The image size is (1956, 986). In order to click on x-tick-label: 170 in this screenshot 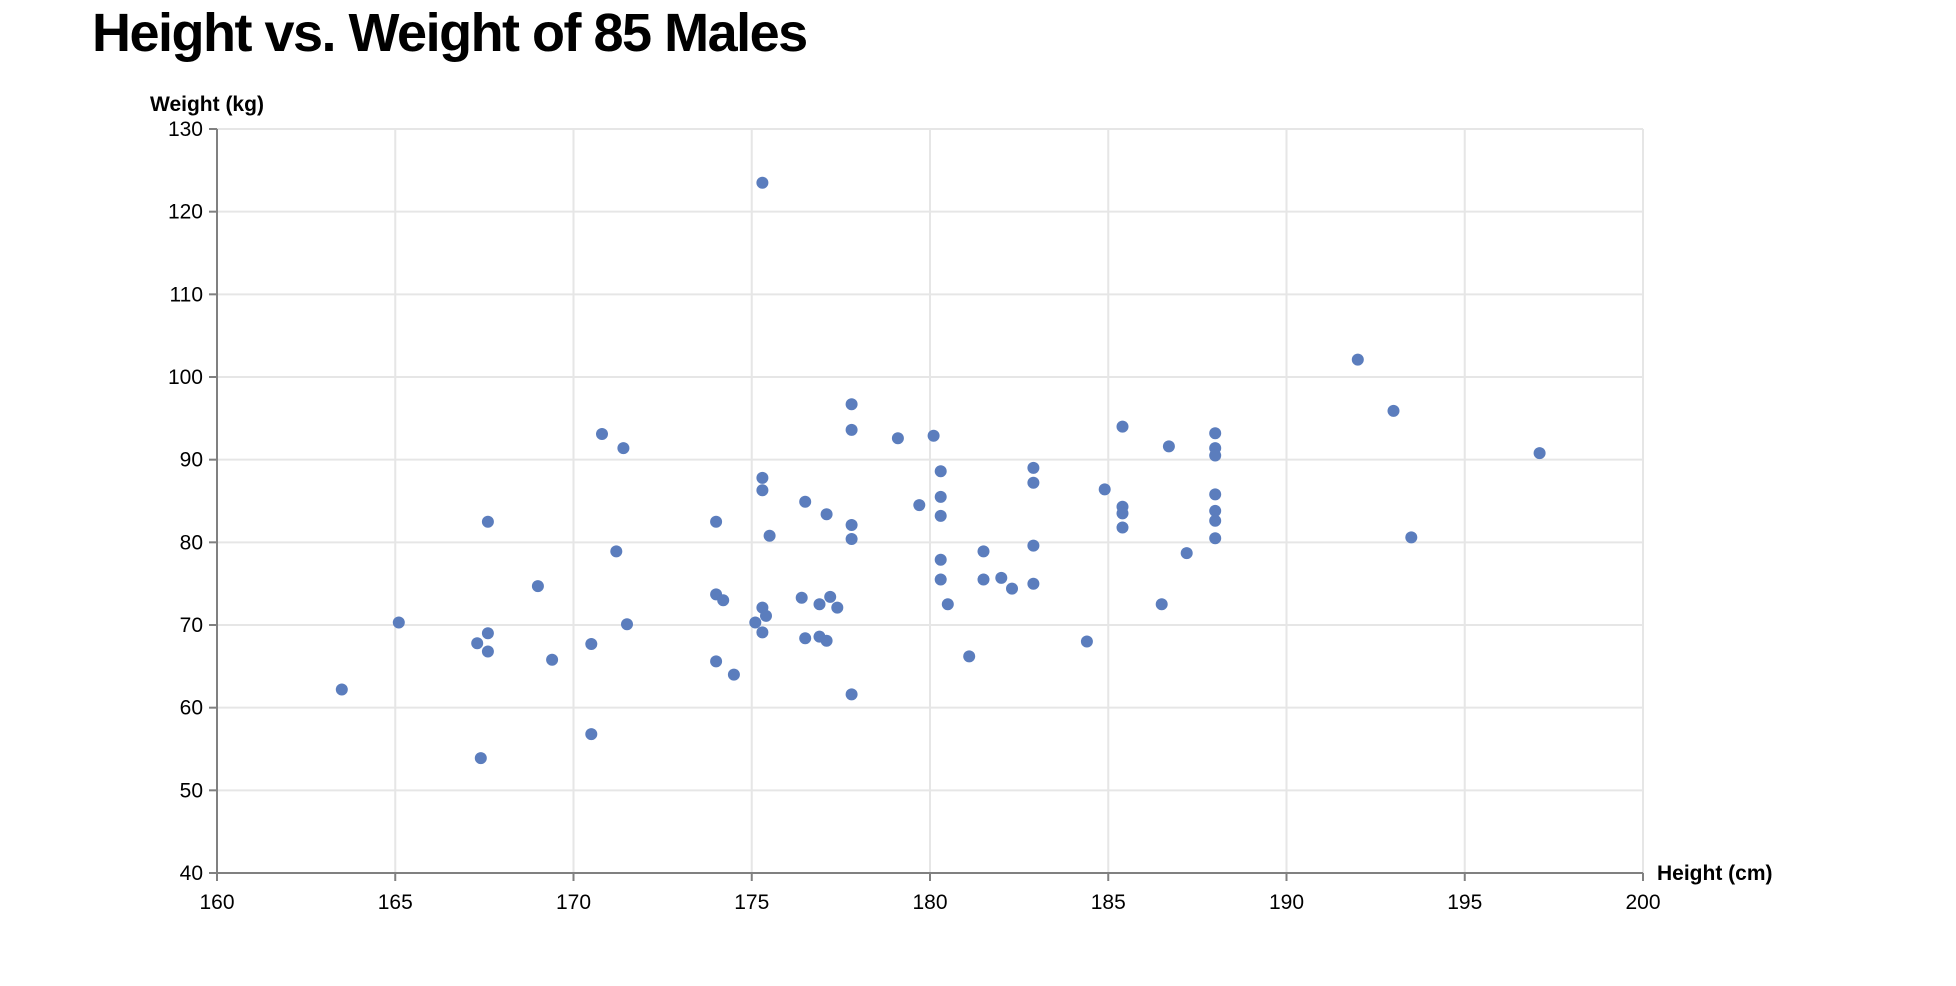, I will do `click(573, 902)`.